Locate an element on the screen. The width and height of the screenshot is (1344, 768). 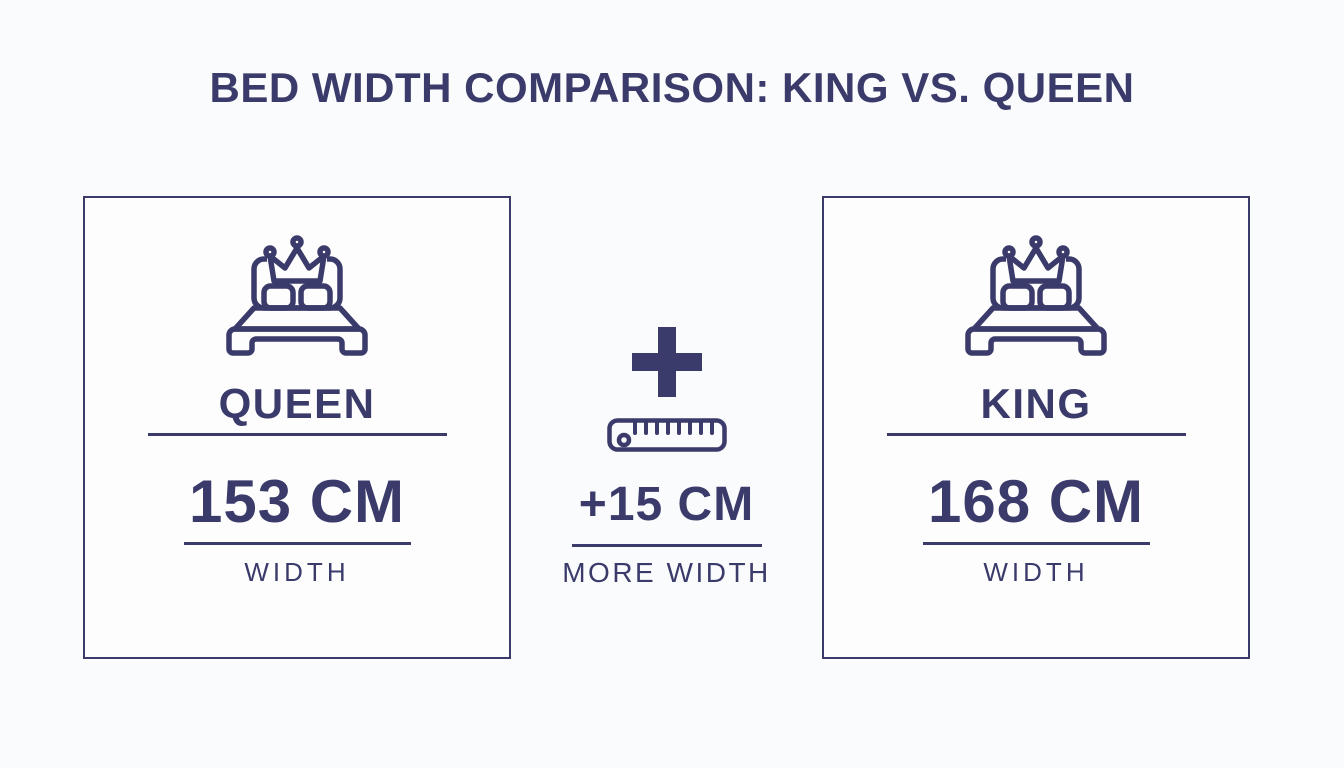
king-value-divider is located at coordinates (1036, 543).